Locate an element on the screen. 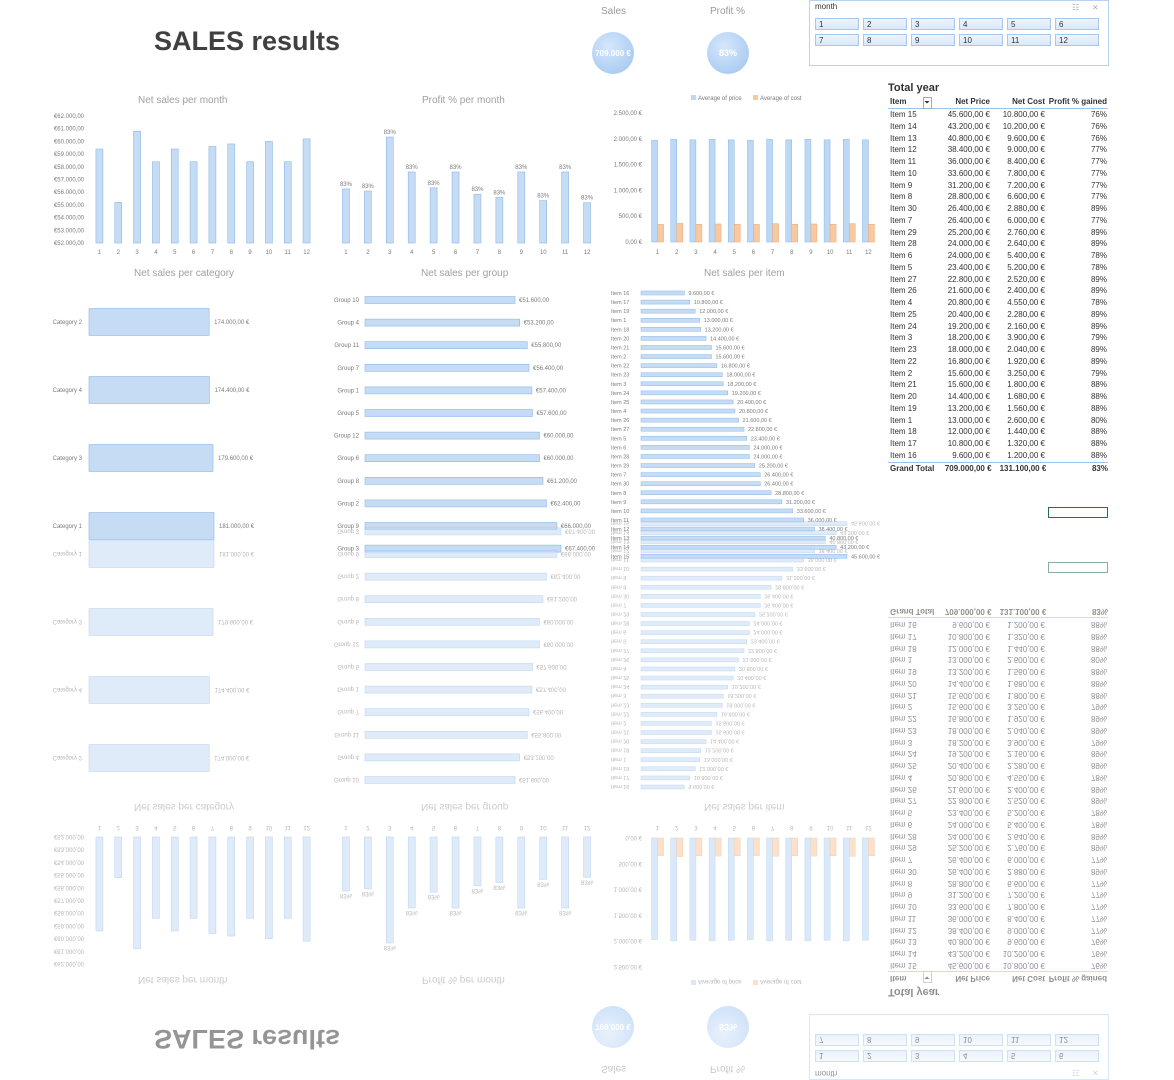 The width and height of the screenshot is (1174, 1080). clear-filter-icon: ⨯ is located at coordinates (1095, 7).